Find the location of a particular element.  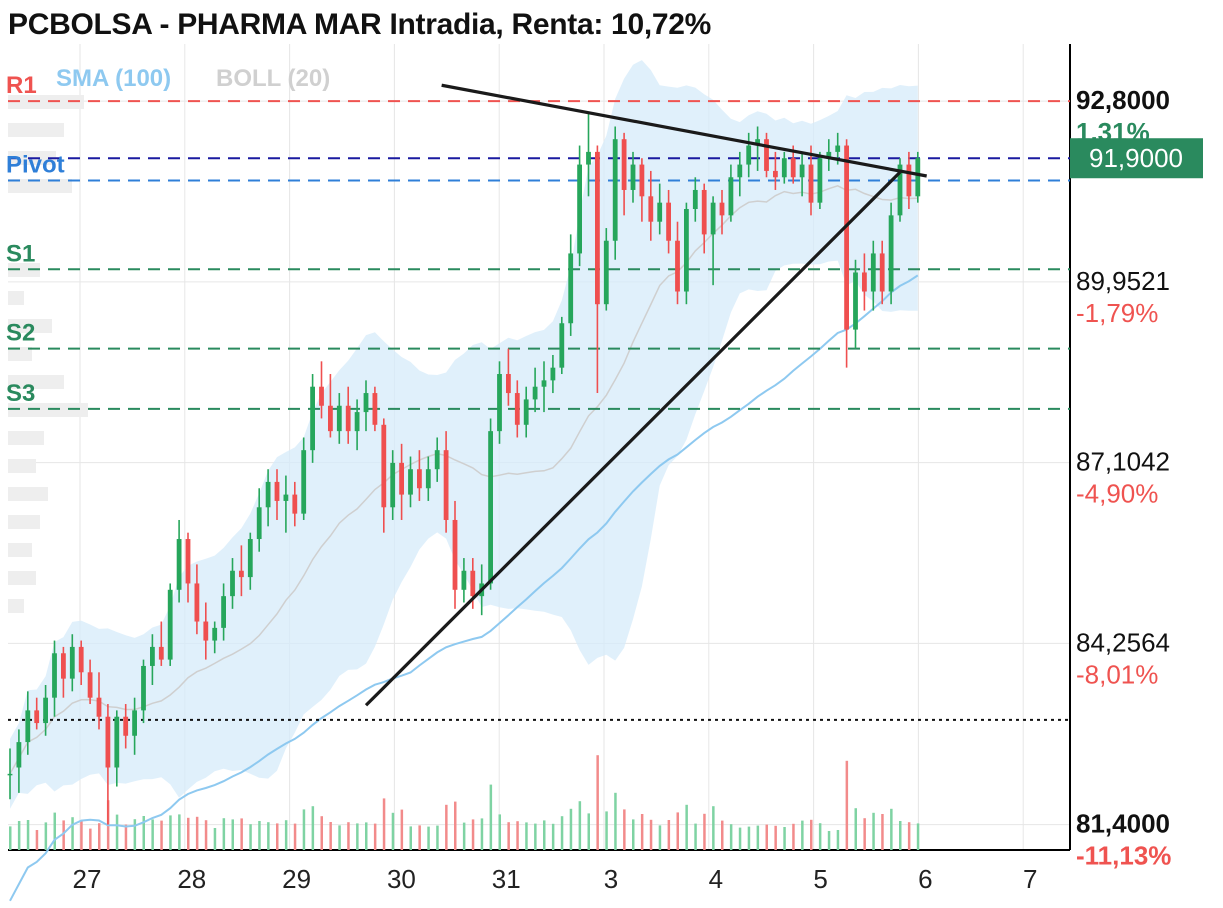

date-tick-label: 6 is located at coordinates (925, 879).